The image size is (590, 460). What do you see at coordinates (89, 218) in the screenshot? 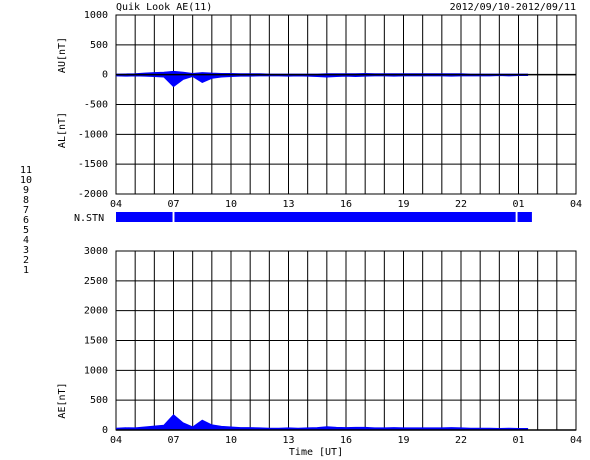
I see `n-stn-label: N.STN` at bounding box center [89, 218].